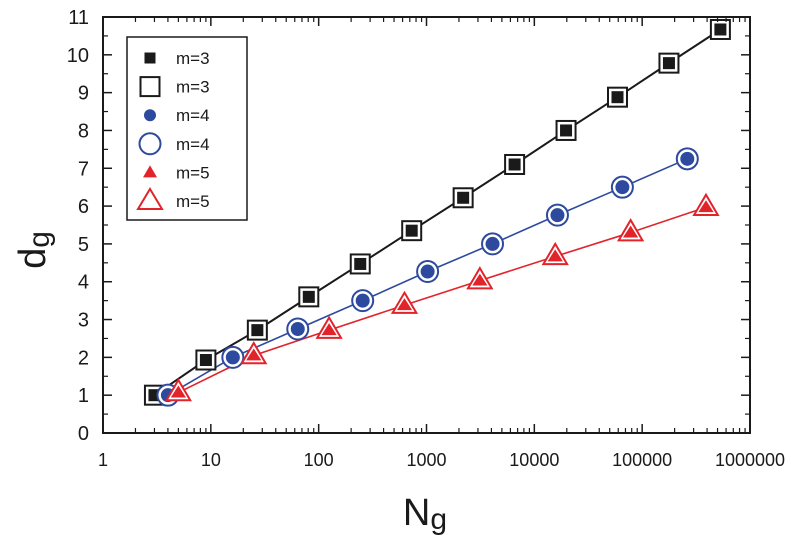 The image size is (791, 539). What do you see at coordinates (83, 207) in the screenshot?
I see `y-tick-label: 6` at bounding box center [83, 207].